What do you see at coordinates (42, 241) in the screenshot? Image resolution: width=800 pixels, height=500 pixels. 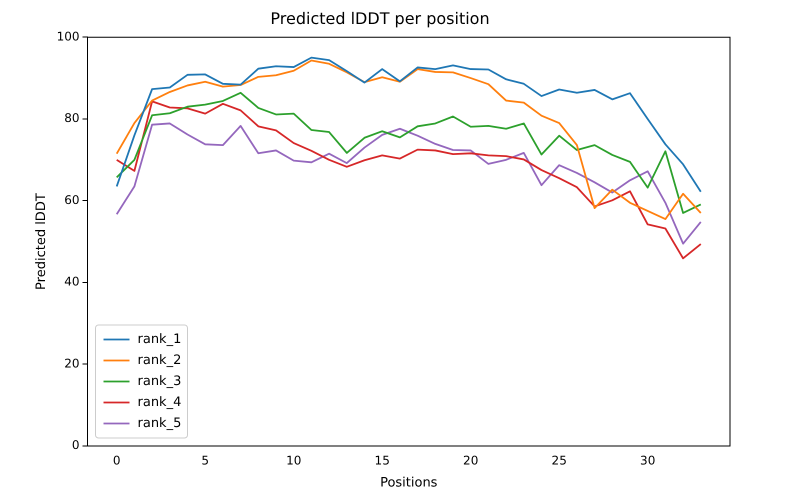 I see `y-axis-title: Predicted lDDT` at bounding box center [42, 241].